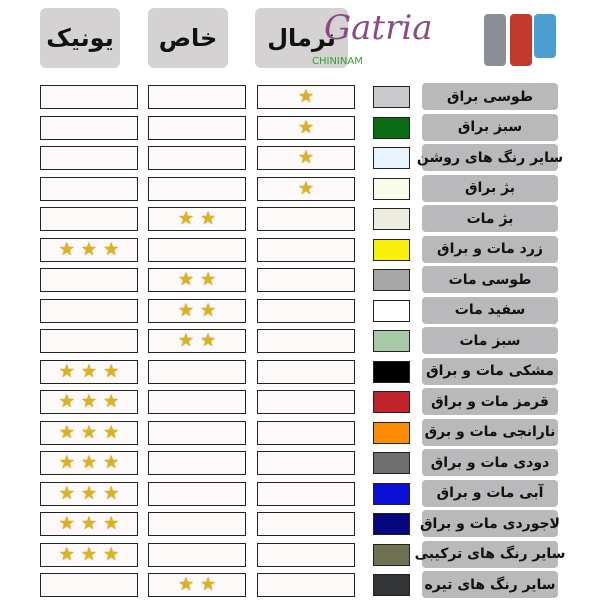  I want to click on table-row: ★ ★ ★ زرد مات و براق, so click(300, 249).